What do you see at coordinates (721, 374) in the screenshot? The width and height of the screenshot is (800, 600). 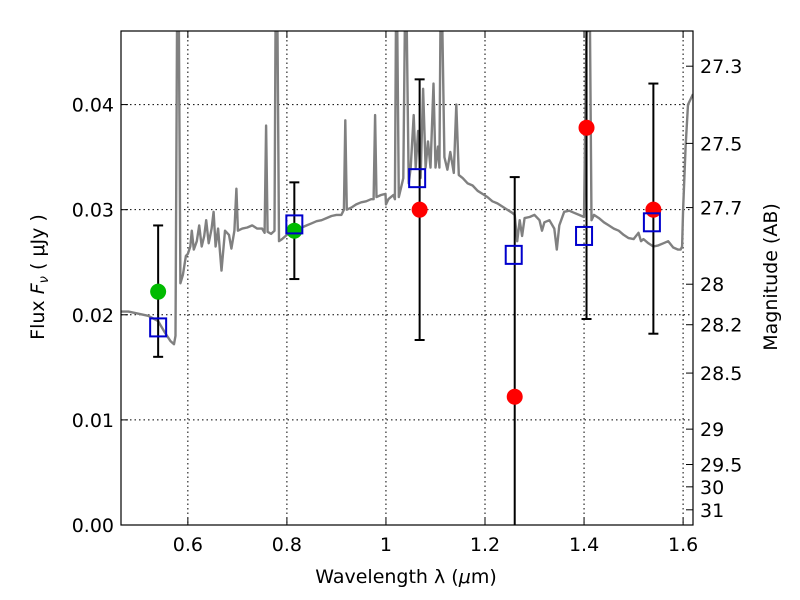 I see `magnitude-tick-label: 28.5` at bounding box center [721, 374].